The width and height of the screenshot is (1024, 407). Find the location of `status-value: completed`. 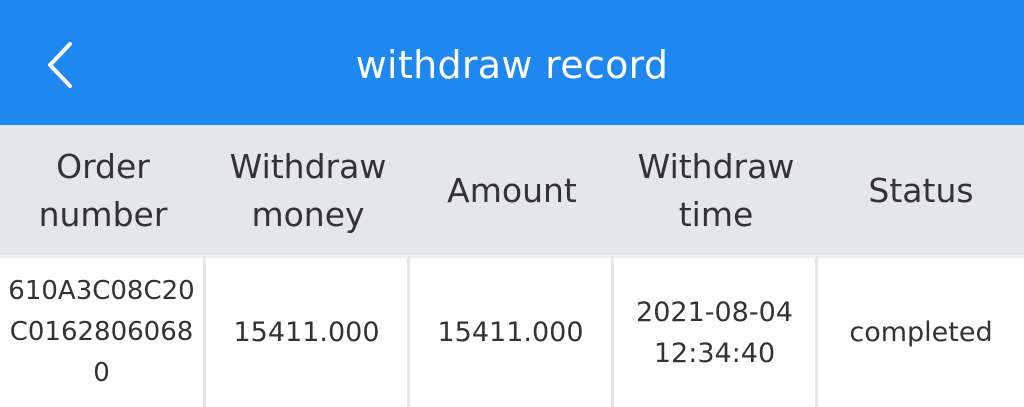

status-value: completed is located at coordinates (921, 332).